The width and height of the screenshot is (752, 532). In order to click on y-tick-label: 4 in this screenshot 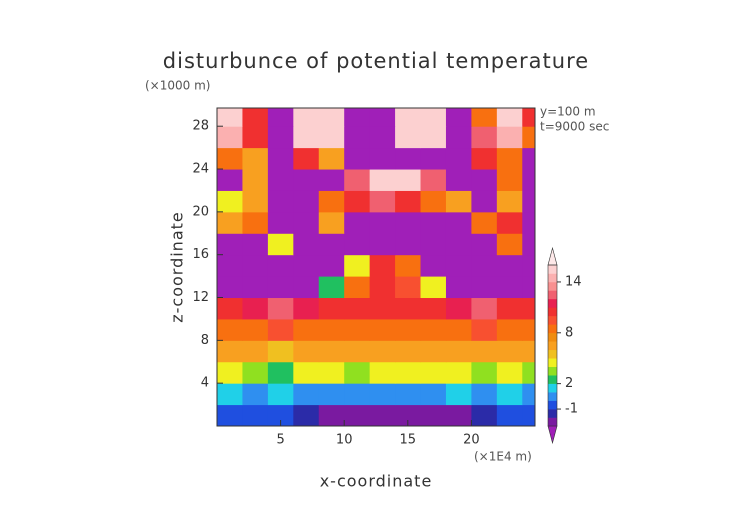, I will do `click(205, 383)`.